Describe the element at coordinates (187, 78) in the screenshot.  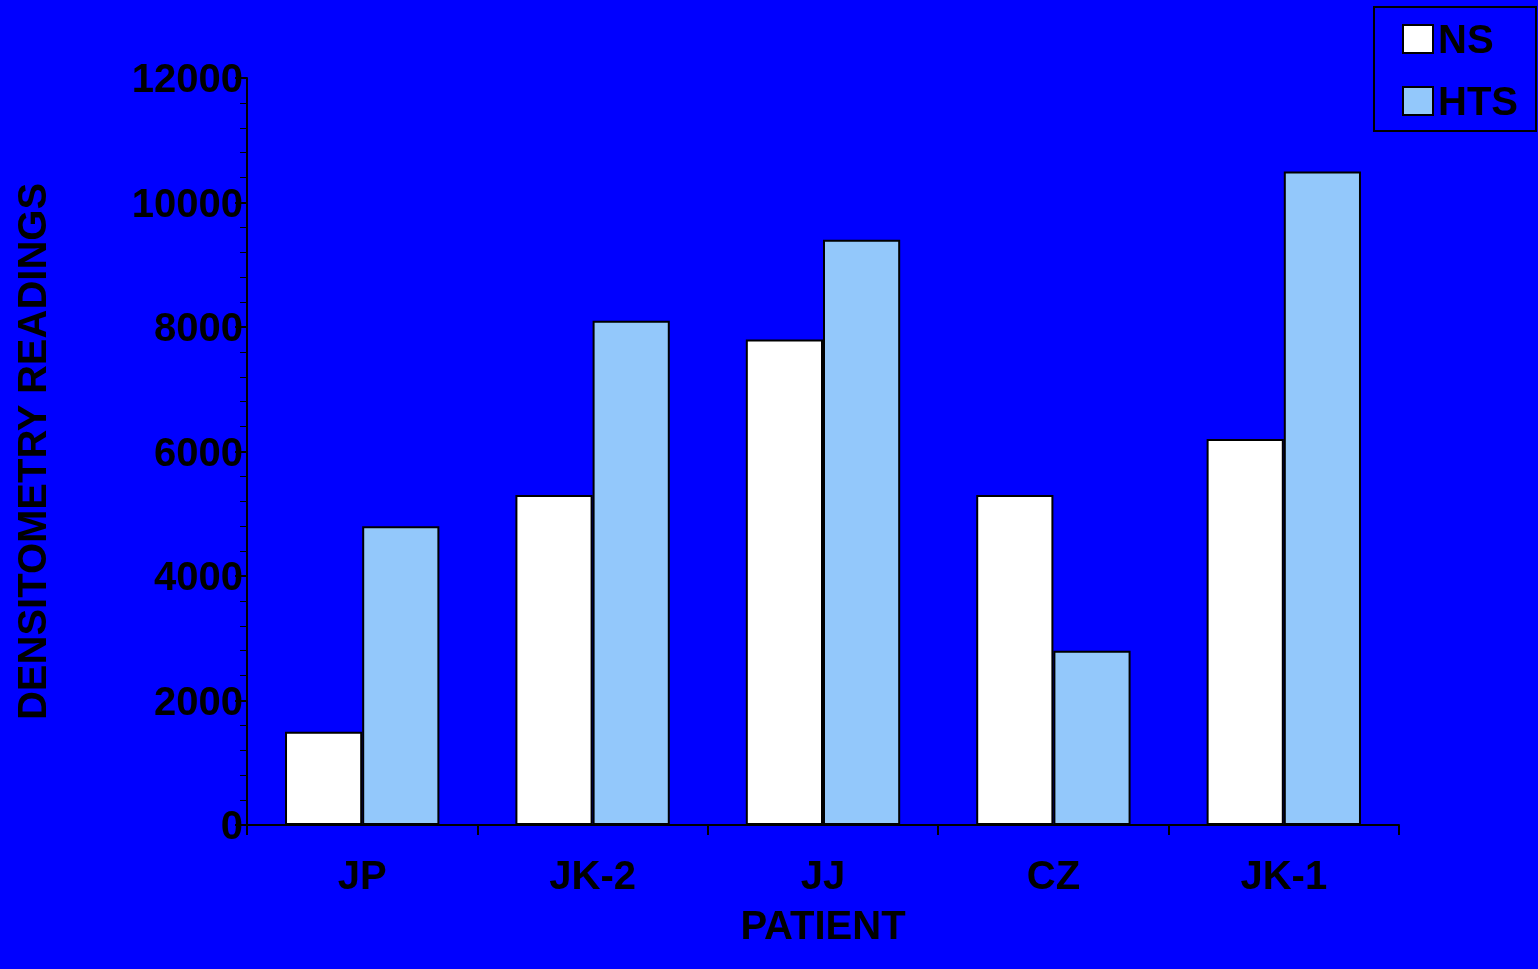
I see `y-tick-label: 12000` at that location.